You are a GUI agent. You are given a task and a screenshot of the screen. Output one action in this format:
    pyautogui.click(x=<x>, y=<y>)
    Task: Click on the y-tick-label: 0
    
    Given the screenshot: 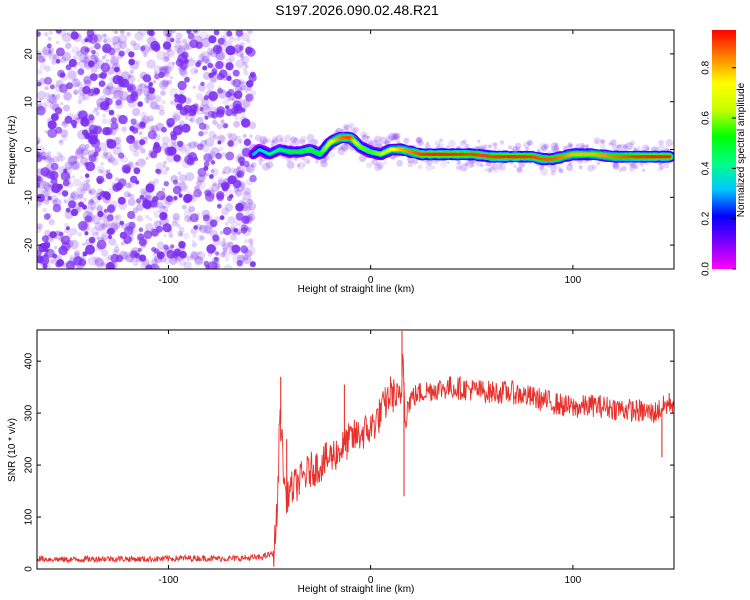 What is the action you would take?
    pyautogui.click(x=29, y=569)
    